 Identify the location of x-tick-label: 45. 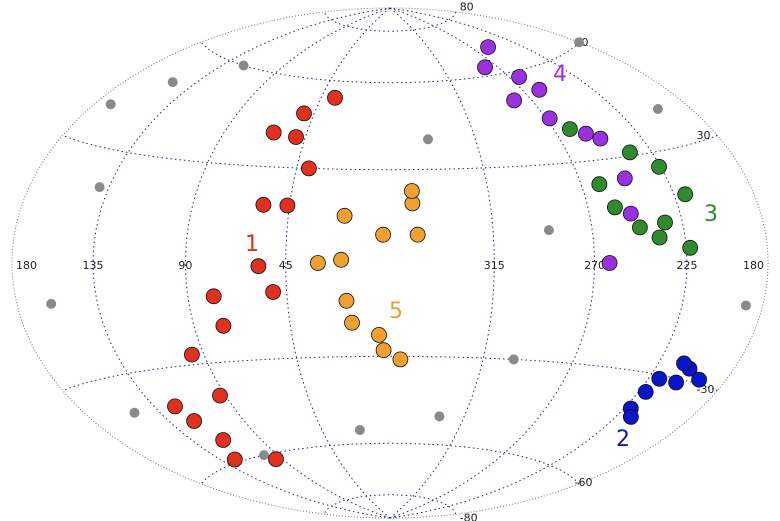
(286, 265).